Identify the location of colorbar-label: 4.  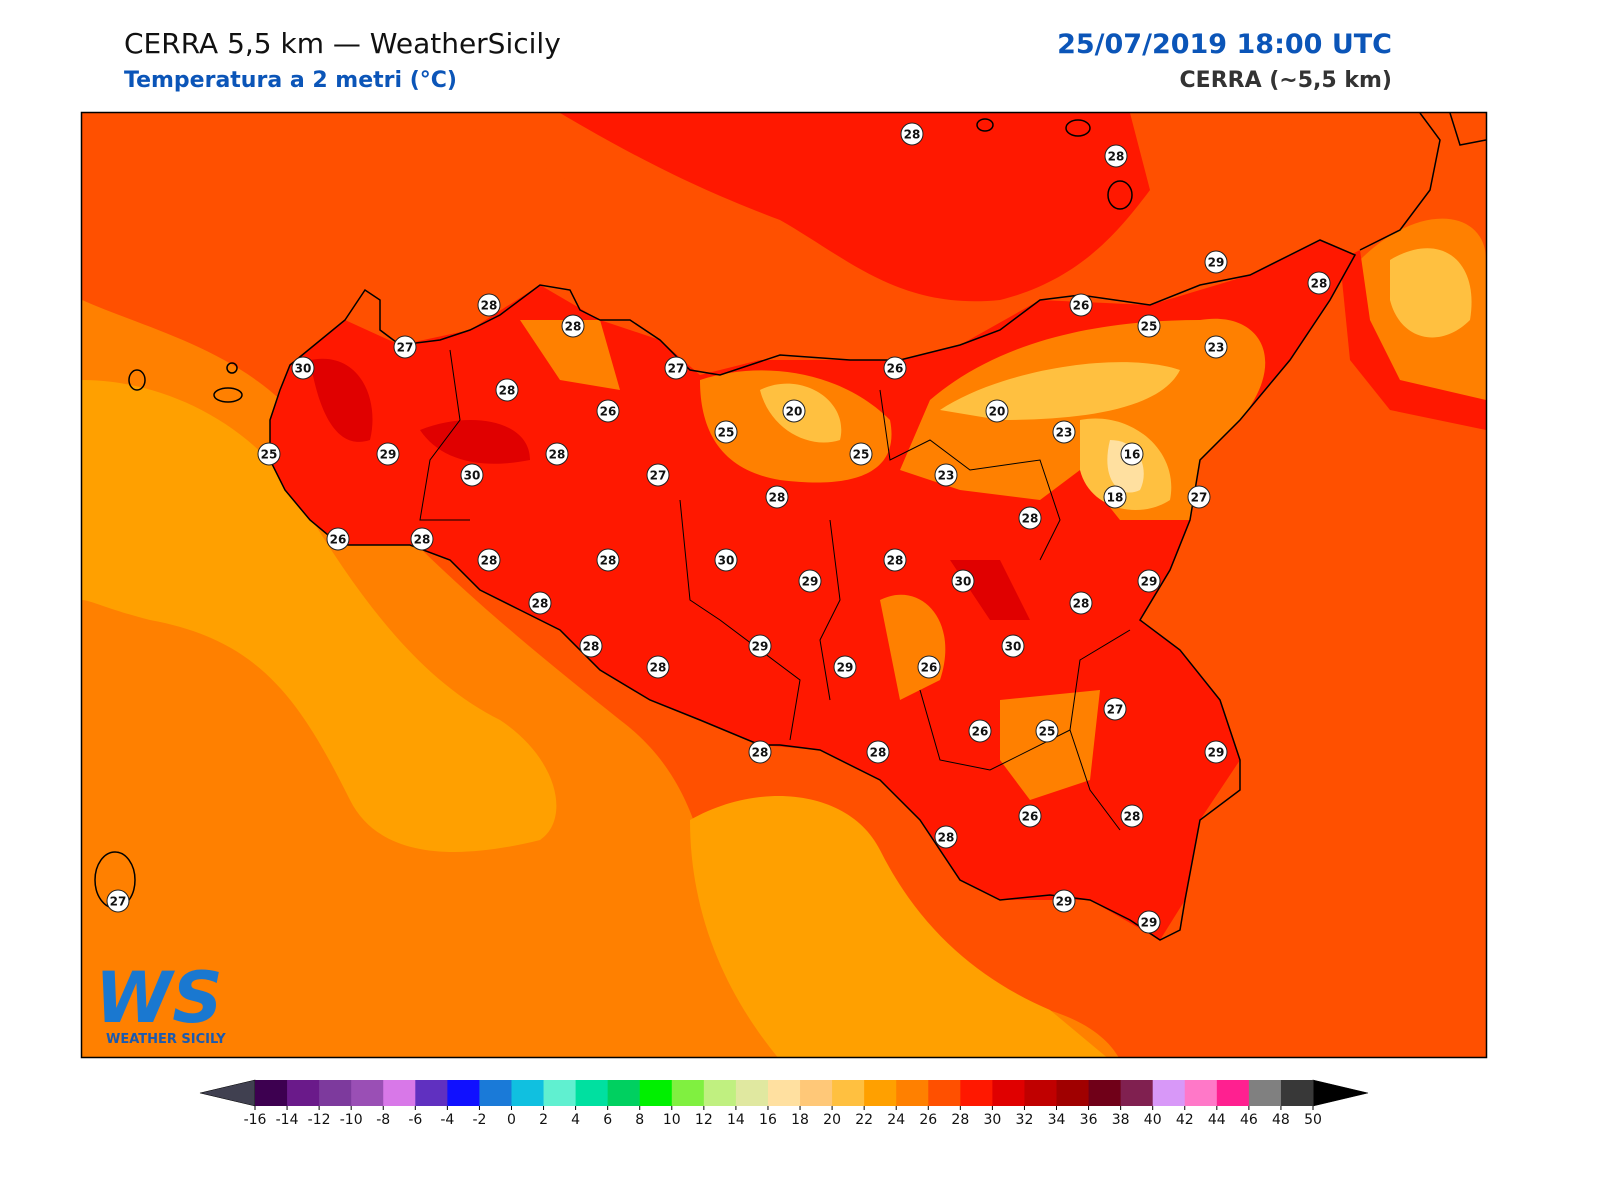
(575, 1120).